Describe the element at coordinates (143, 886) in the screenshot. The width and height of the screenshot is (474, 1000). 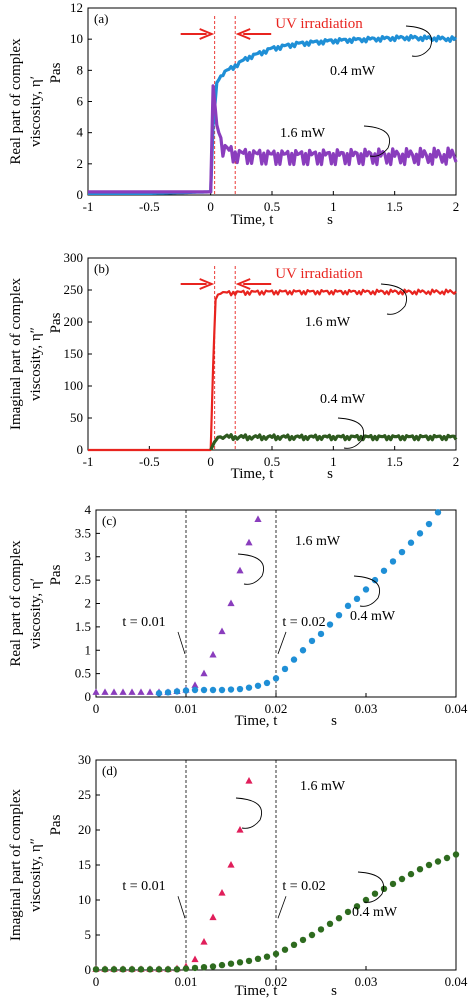
I see `reference-vline-label: t = 0.01` at that location.